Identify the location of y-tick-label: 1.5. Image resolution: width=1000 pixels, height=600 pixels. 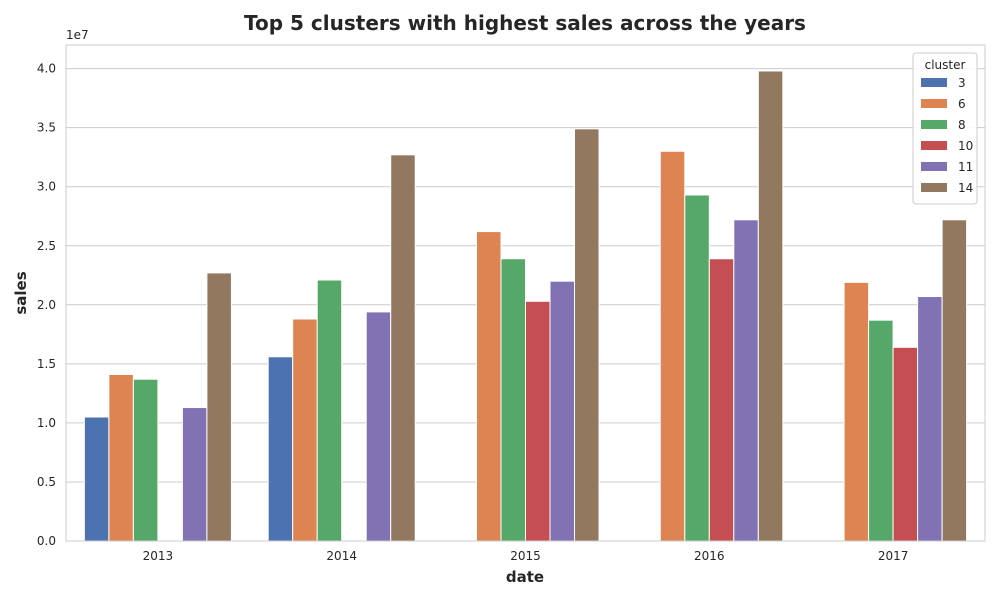
(46, 364).